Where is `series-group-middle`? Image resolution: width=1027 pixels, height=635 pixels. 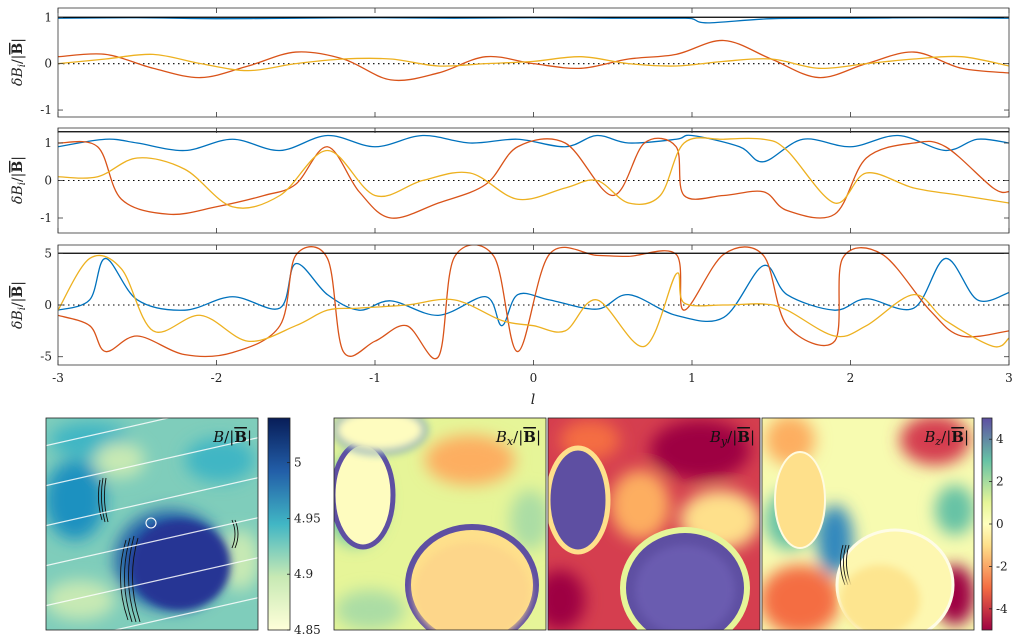
series-group-middle is located at coordinates (533, 175).